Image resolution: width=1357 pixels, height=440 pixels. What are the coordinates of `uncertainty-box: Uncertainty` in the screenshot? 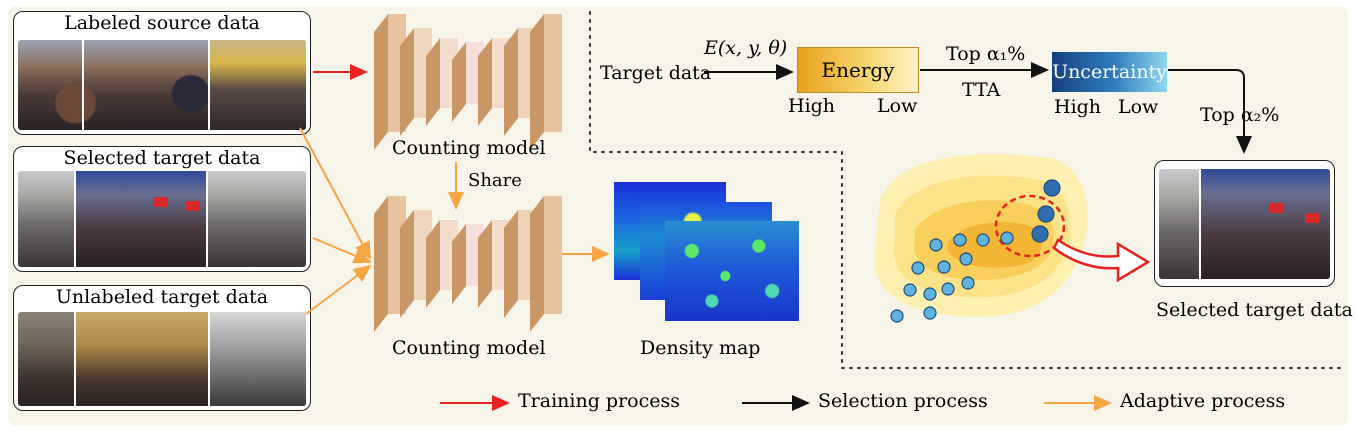 It's located at (1109, 72).